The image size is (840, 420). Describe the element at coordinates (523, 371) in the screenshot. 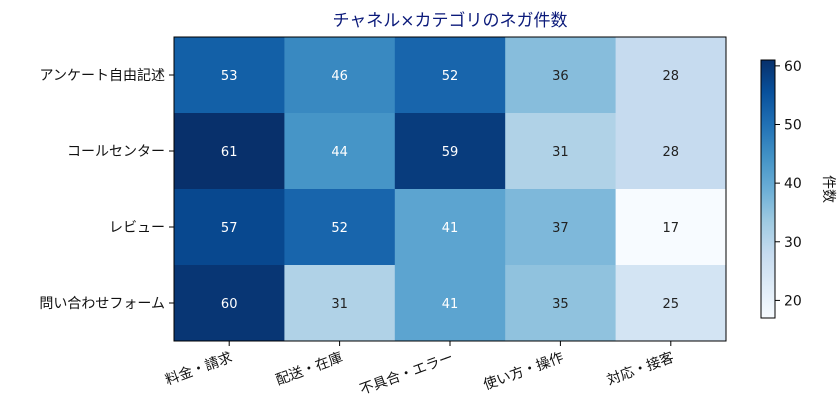

I see `column-label: 使い方・操作` at that location.